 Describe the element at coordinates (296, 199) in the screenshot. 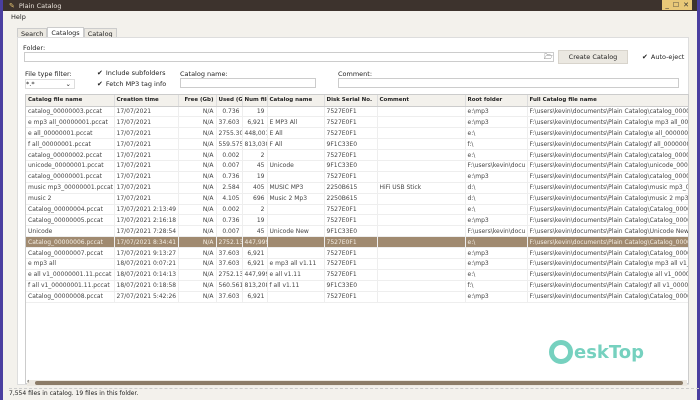

I see `table-cell: Music 2 Mp3` at that location.